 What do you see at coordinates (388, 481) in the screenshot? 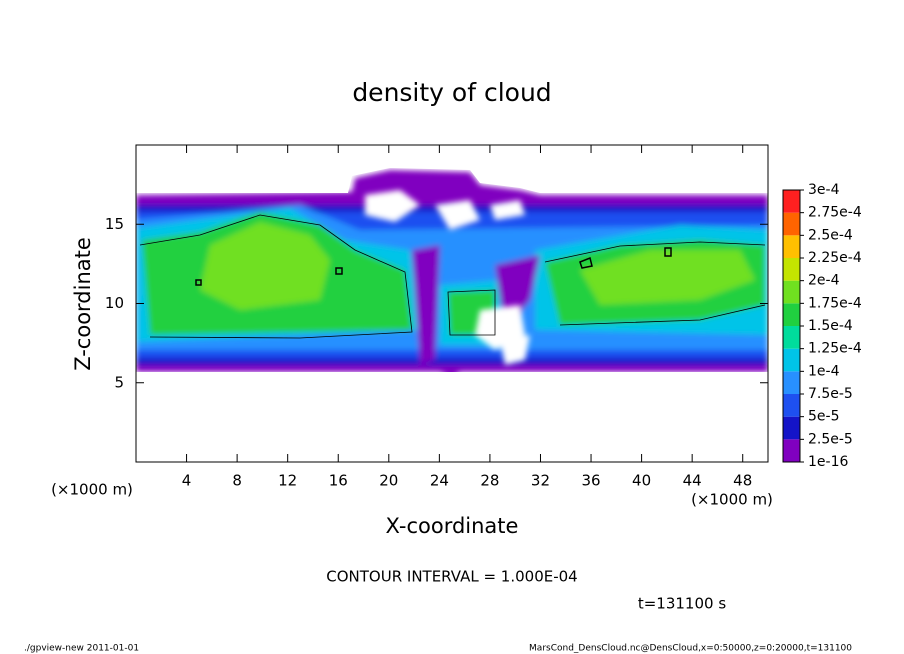
I see `x-tick-label: 20` at bounding box center [388, 481].